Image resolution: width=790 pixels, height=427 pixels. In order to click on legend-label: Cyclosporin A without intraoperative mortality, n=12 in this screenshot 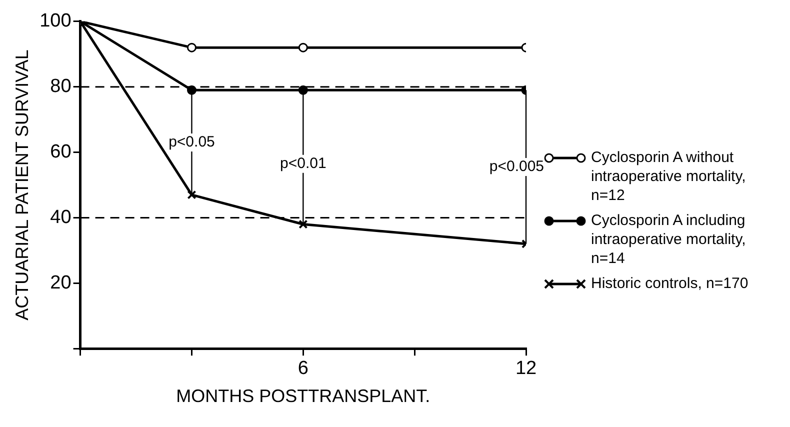, I will do `click(669, 176)`.